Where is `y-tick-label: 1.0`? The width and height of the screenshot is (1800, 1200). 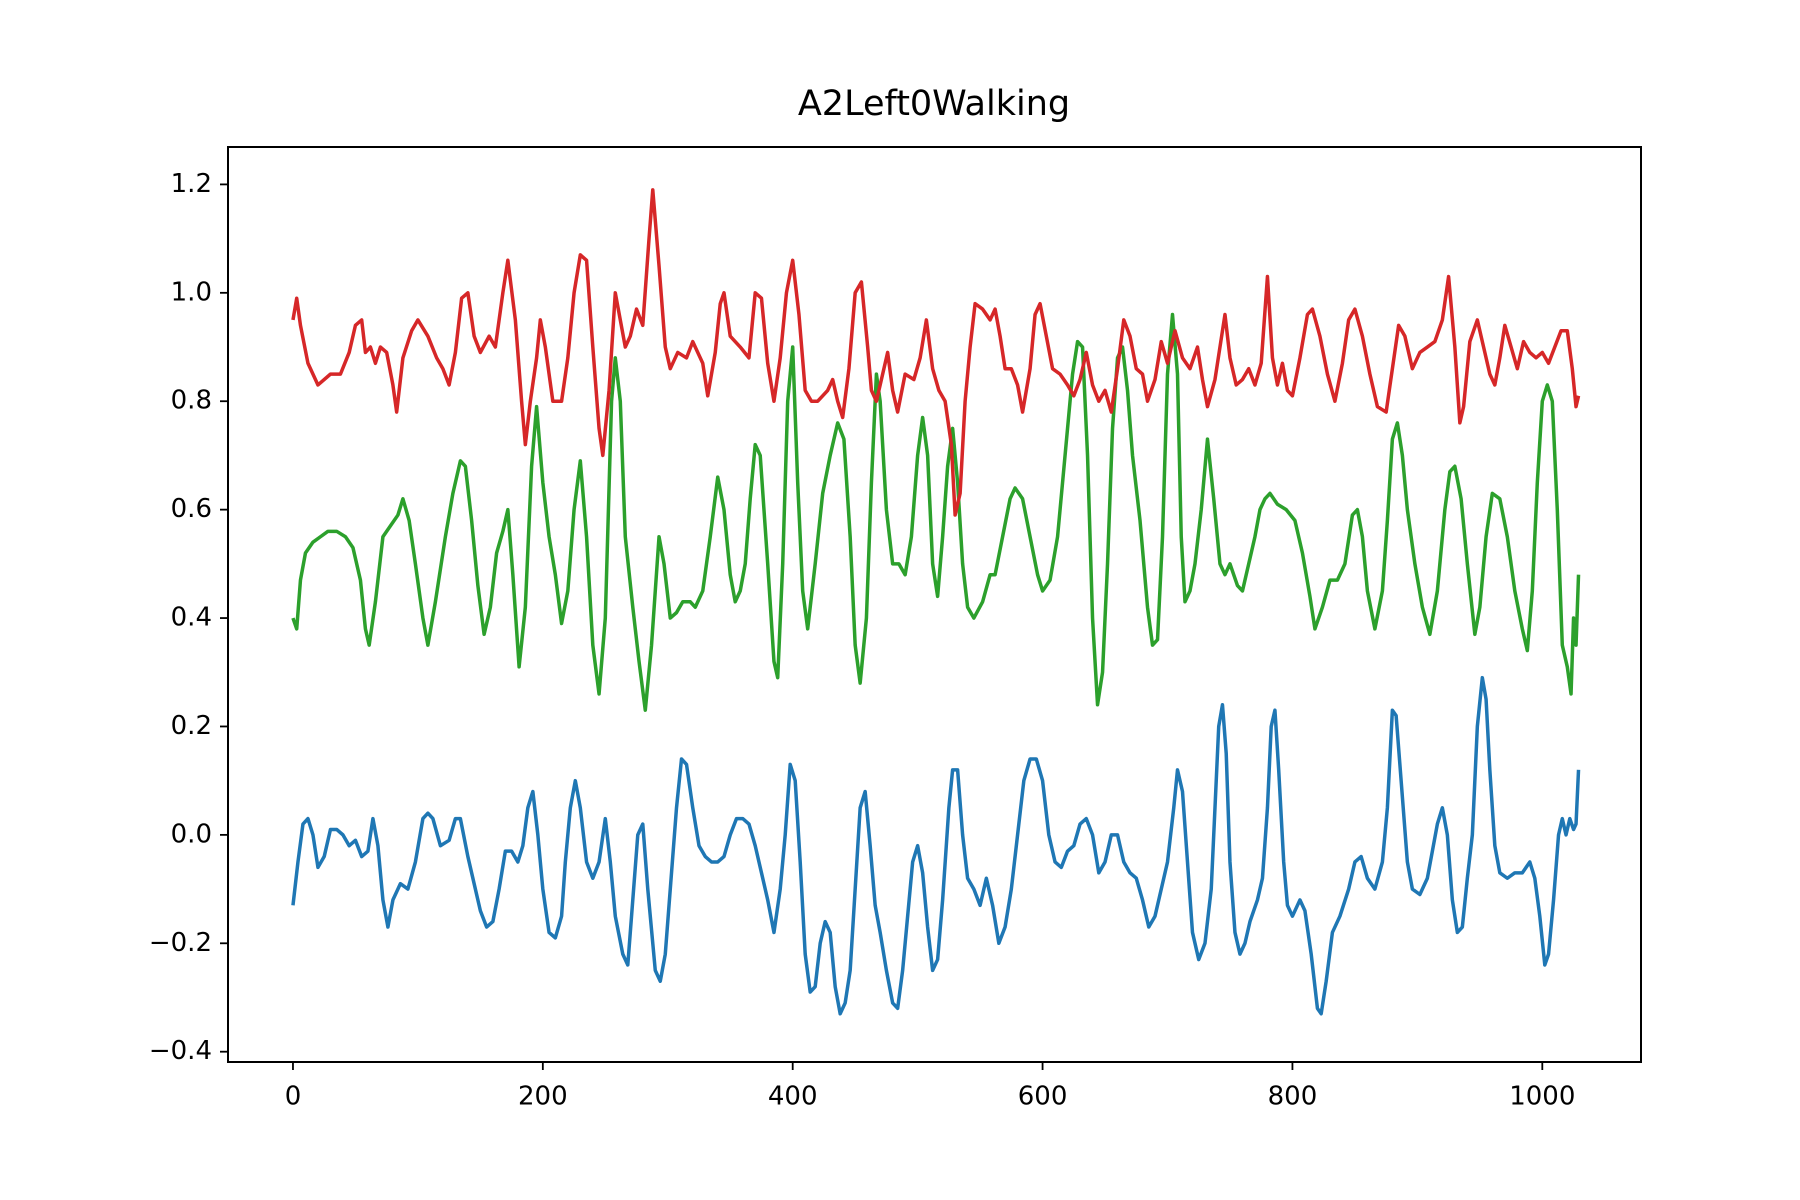
y-tick-label: 1.0 is located at coordinates (191, 292).